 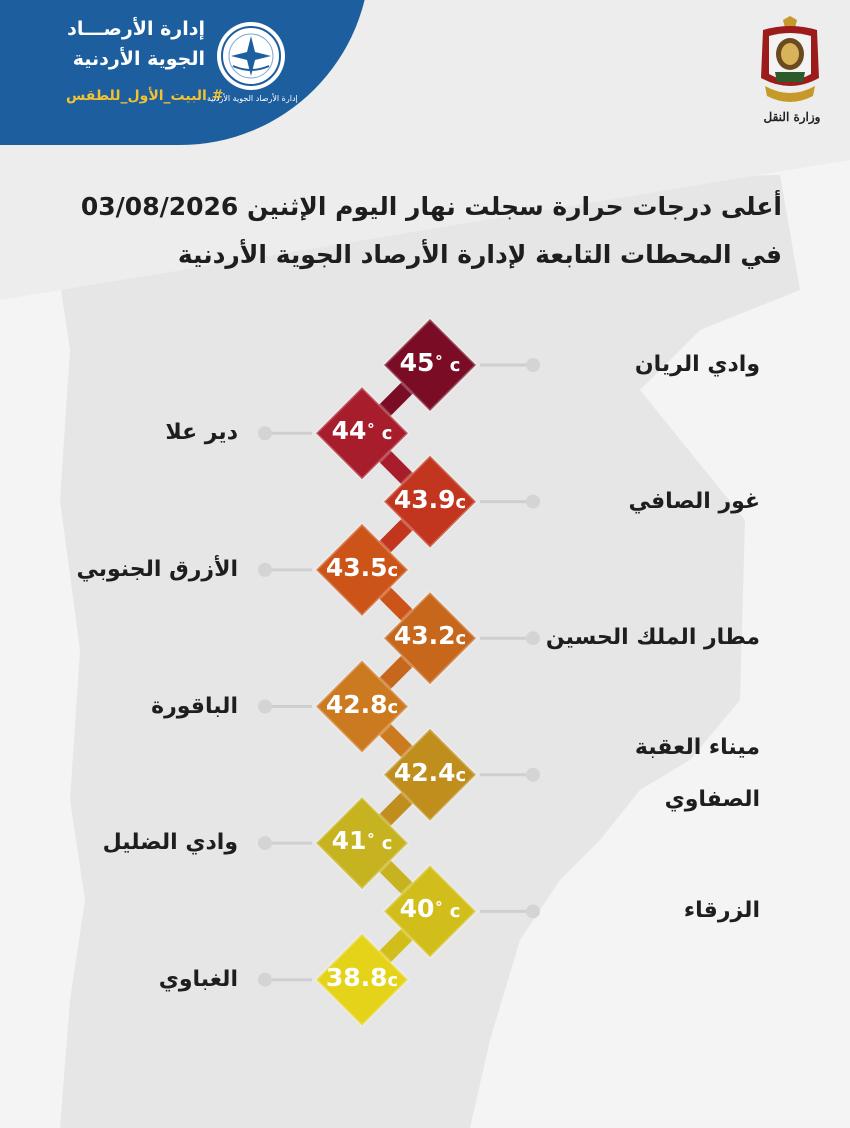 I want to click on temperature-number: 40, so click(x=417, y=909).